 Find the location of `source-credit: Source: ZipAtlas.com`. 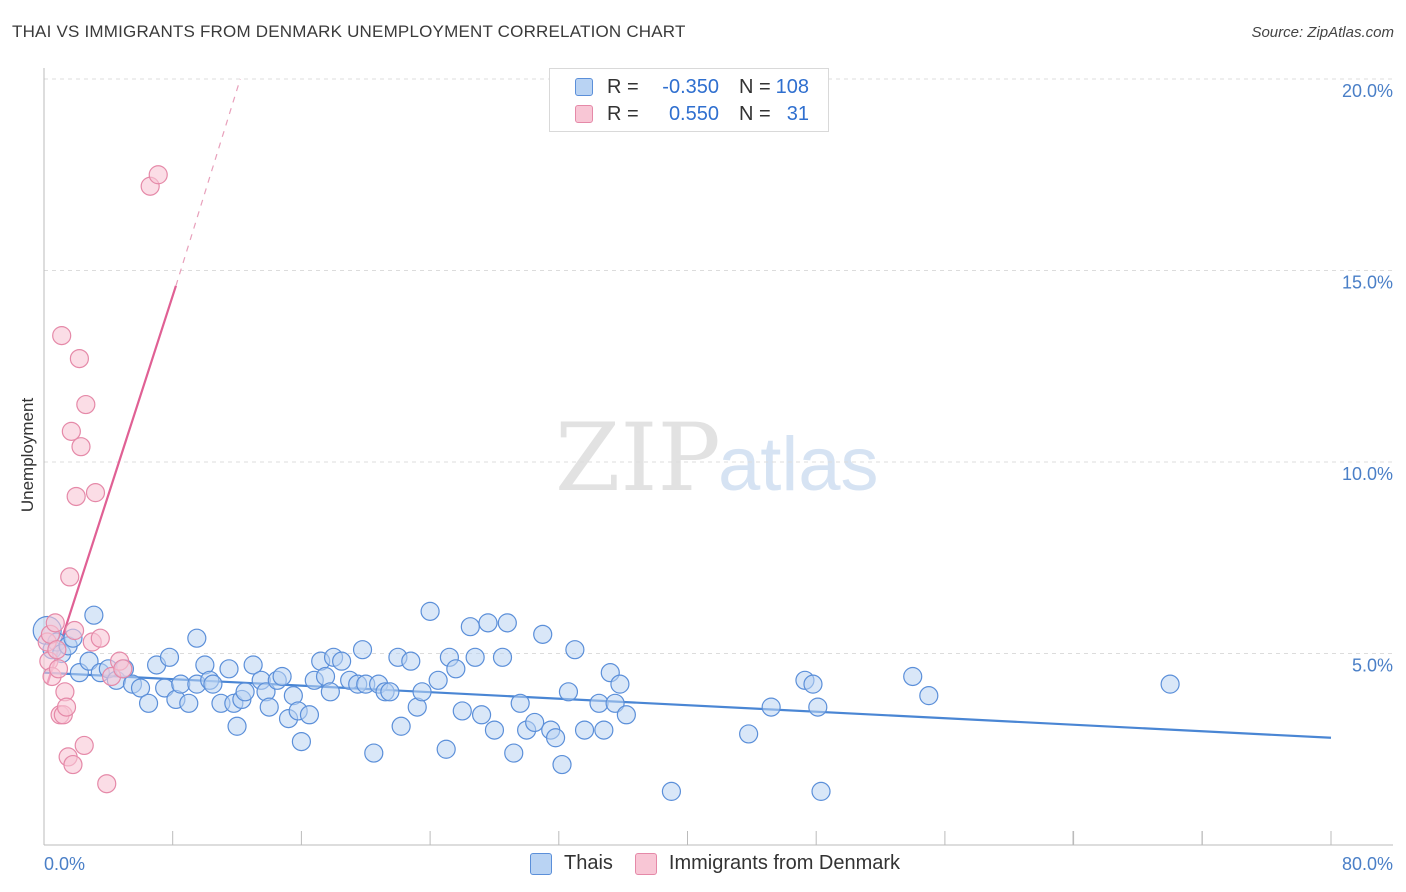

source-credit: Source: ZipAtlas.com is located at coordinates (1322, 32).